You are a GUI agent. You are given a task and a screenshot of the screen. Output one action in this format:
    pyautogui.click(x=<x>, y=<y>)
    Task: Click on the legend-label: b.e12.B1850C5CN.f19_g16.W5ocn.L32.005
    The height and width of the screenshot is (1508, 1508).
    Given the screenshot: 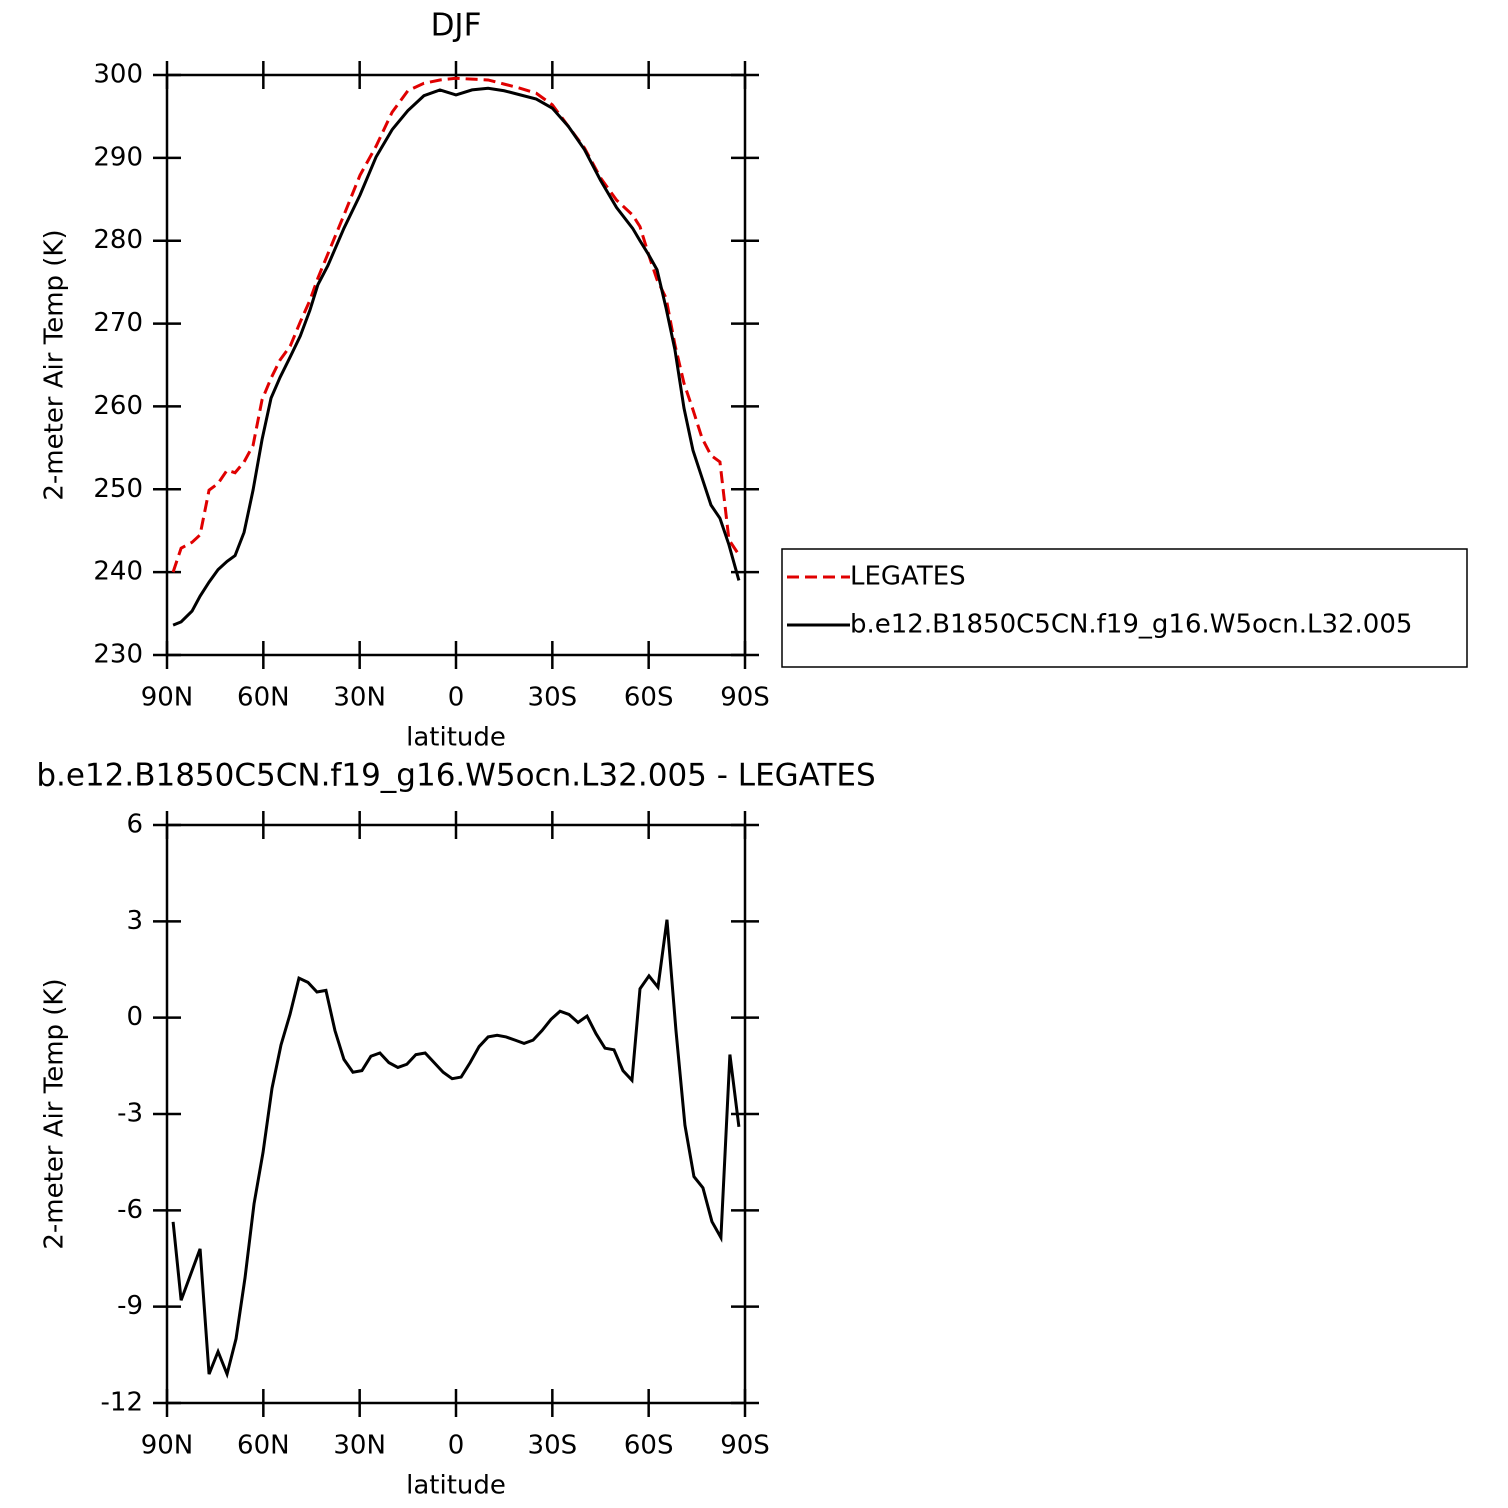 What is the action you would take?
    pyautogui.click(x=1131, y=625)
    